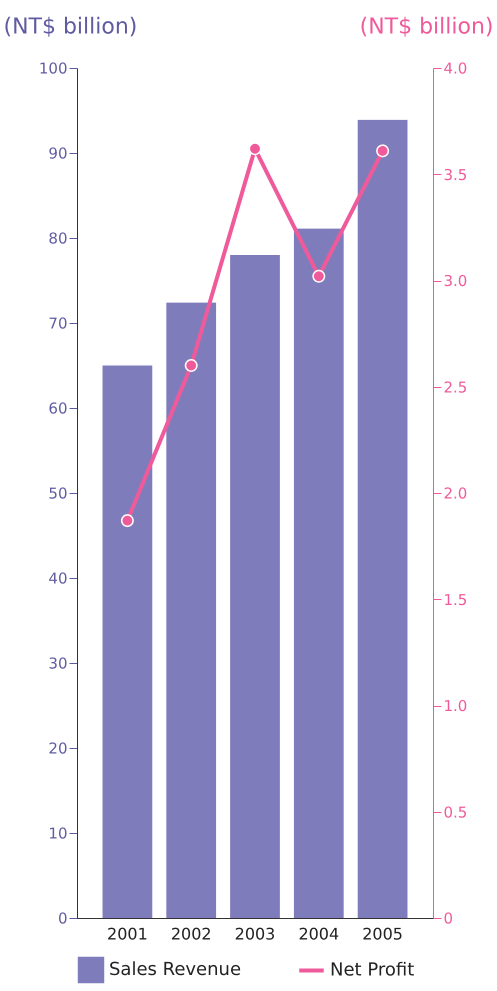 This screenshot has height=991, width=497. I want to click on y2-tick-label: 4.0, so click(456, 69).